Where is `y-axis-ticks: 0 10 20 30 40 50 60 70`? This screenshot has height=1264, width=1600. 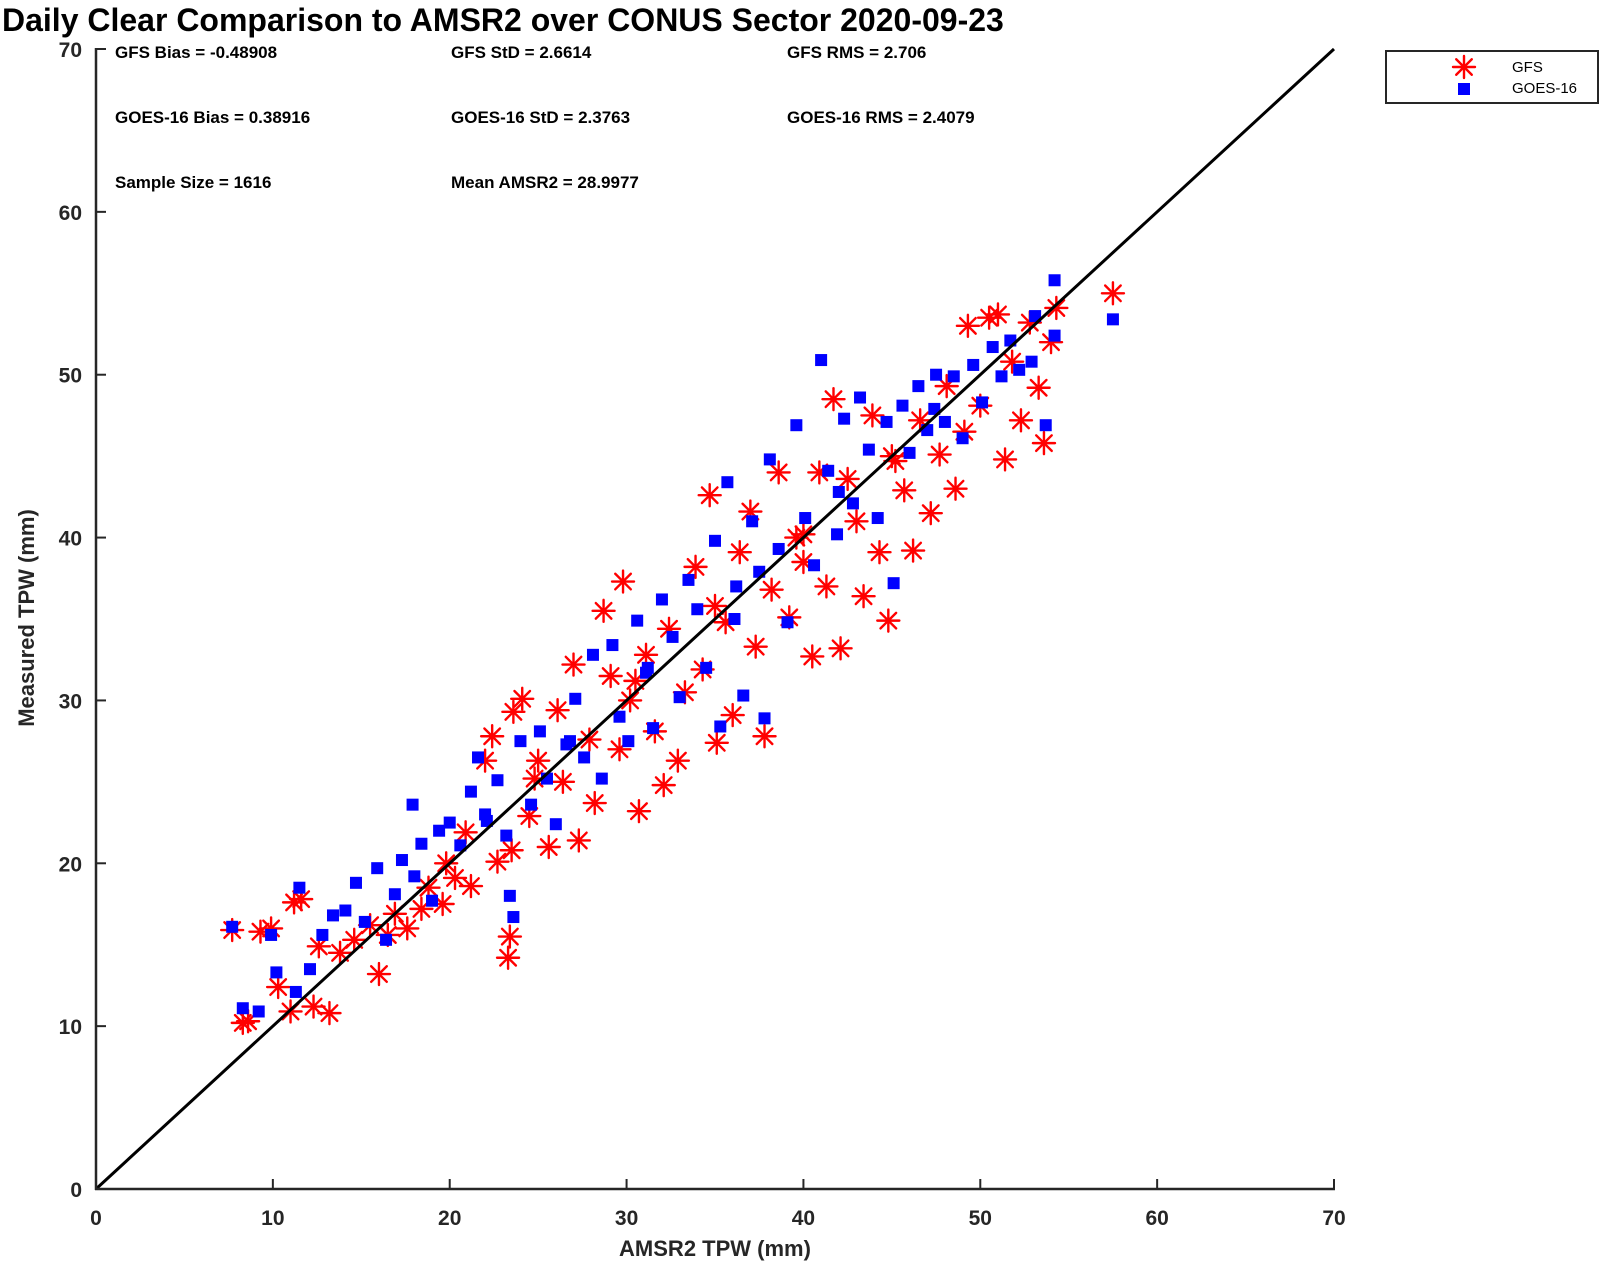 y-axis-ticks: 0 10 20 30 40 50 60 70 is located at coordinates (82, 620).